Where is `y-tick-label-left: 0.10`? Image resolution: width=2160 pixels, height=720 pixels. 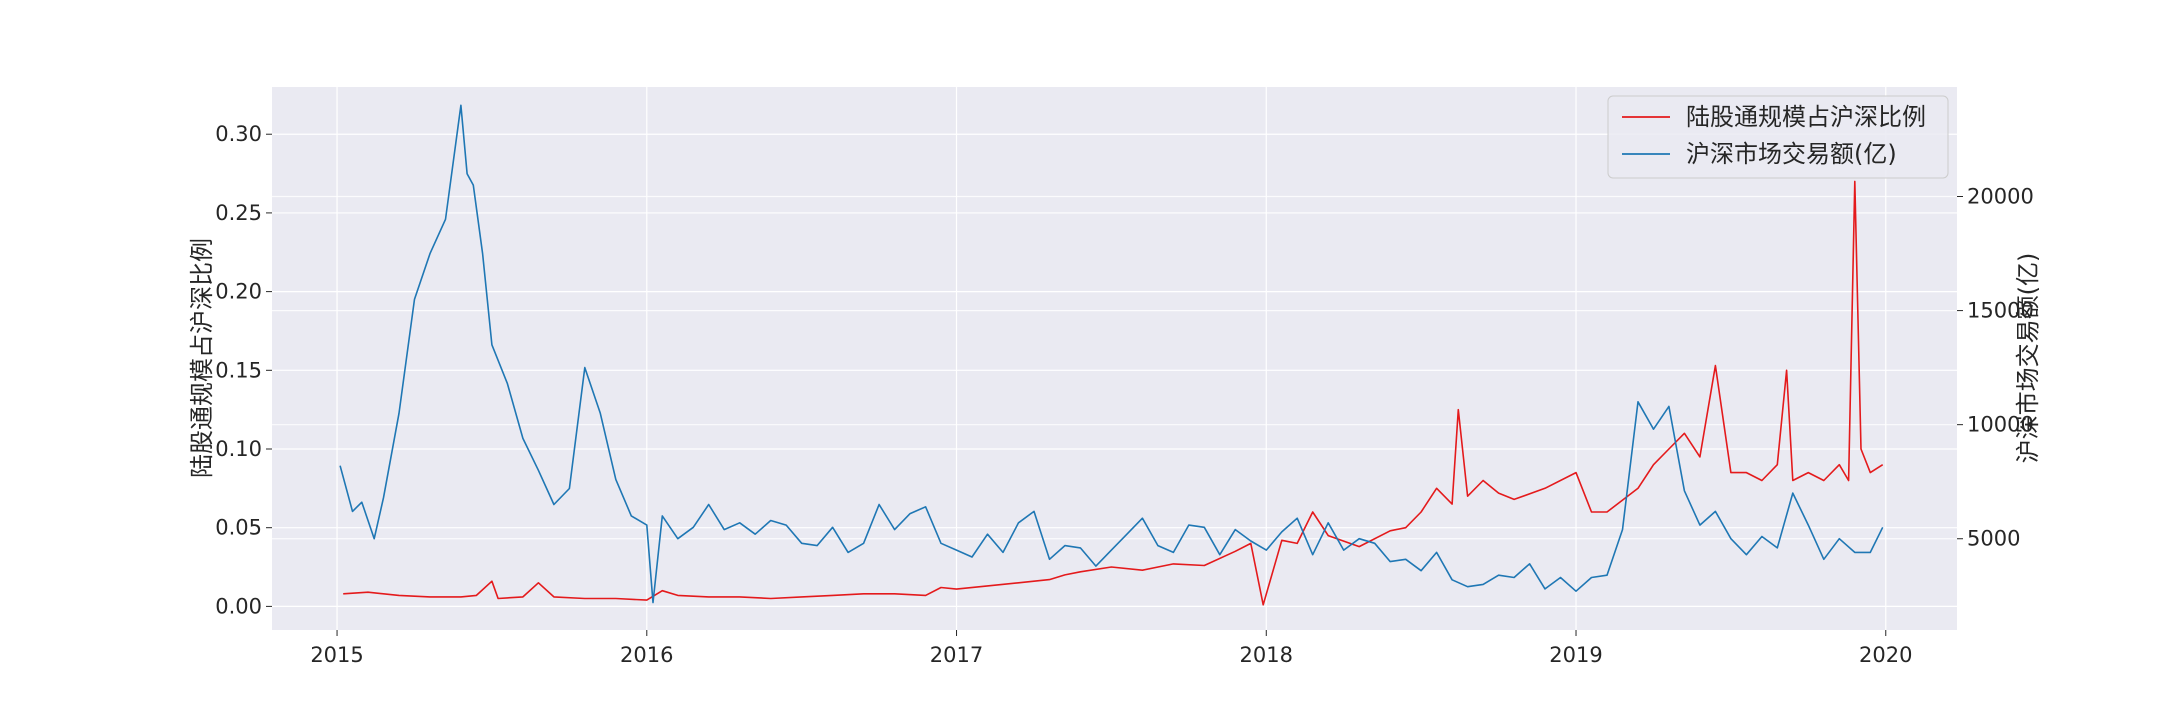
y-tick-label-left: 0.10 is located at coordinates (238, 449).